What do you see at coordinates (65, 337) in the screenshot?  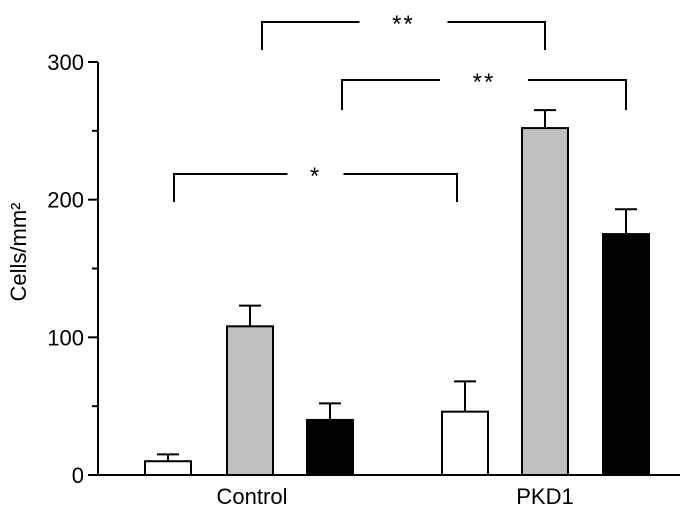 I see `y-tick-label: 100` at bounding box center [65, 337].